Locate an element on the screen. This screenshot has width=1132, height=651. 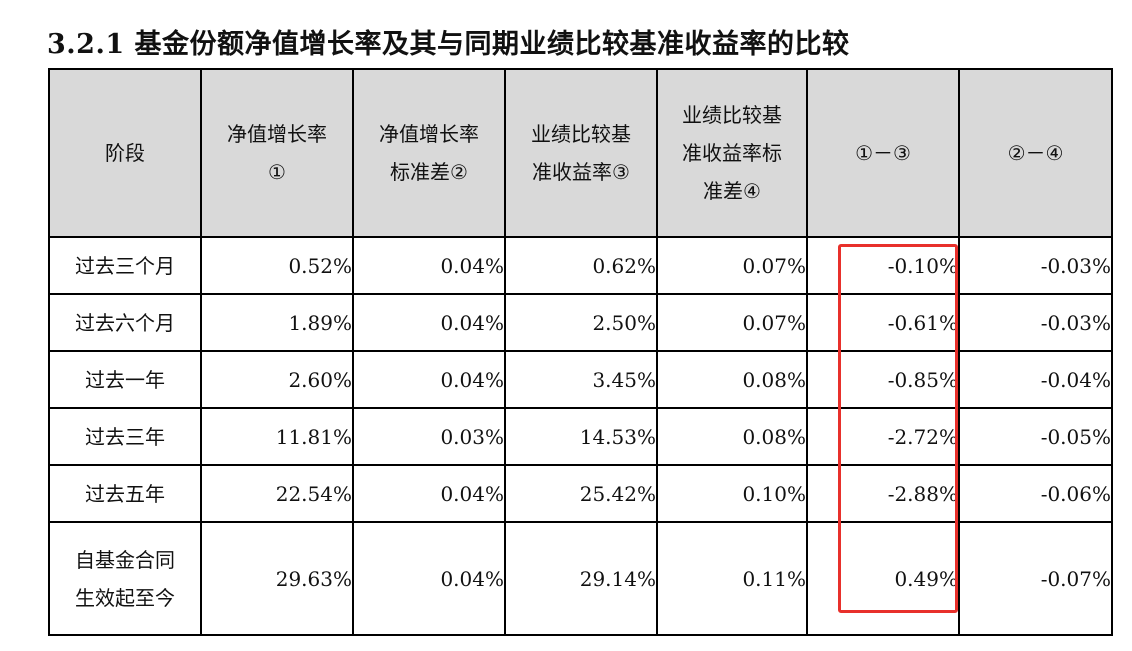
diff-2-4-cell: -0.06% is located at coordinates (1035, 493).